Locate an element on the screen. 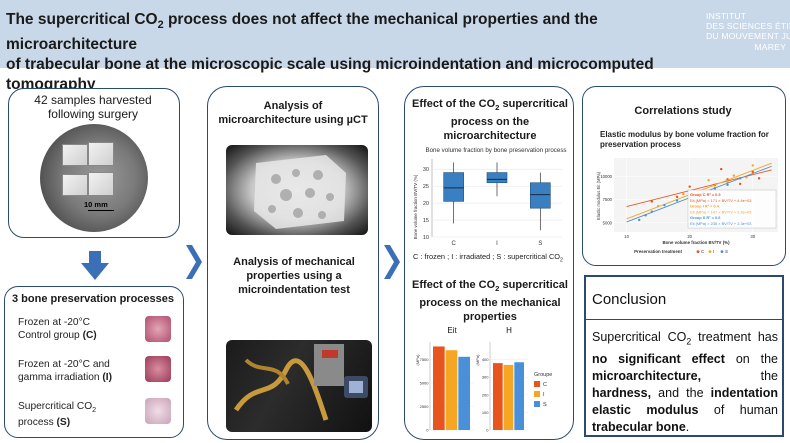  correlations-title: Correlations study is located at coordinates (683, 111).